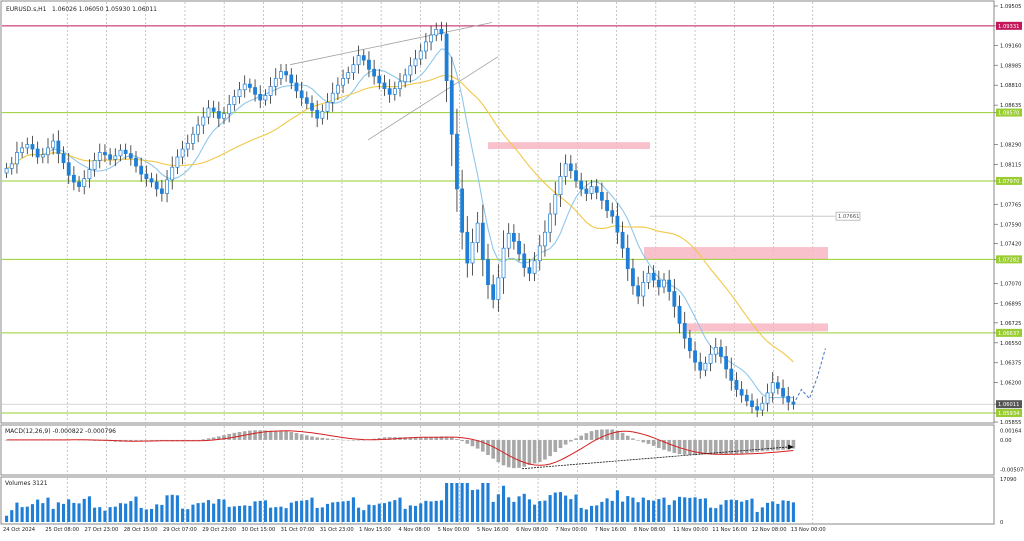 Image resolution: width=1024 pixels, height=541 pixels. Describe the element at coordinates (19, 530) in the screenshot. I see `time-tick-label: 24 Oct 2024` at that location.